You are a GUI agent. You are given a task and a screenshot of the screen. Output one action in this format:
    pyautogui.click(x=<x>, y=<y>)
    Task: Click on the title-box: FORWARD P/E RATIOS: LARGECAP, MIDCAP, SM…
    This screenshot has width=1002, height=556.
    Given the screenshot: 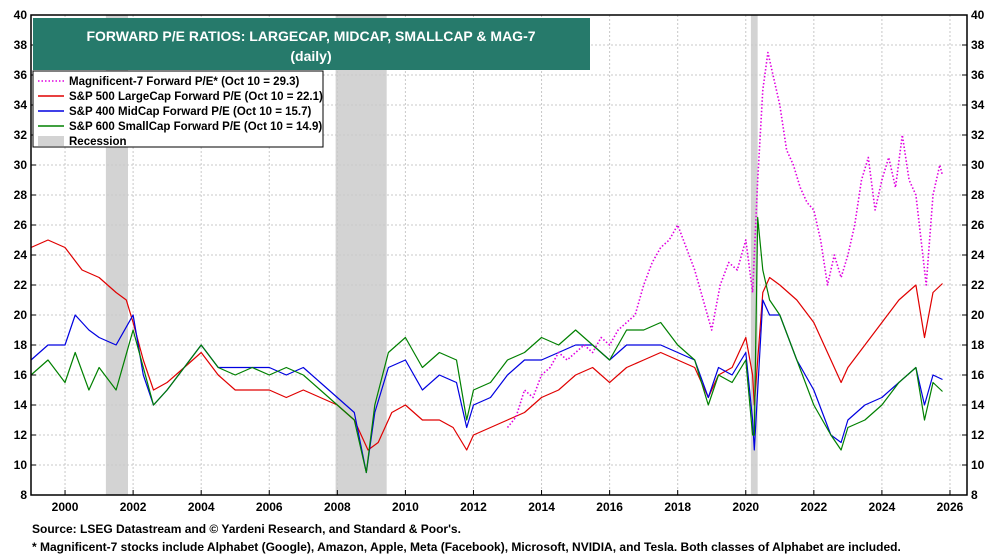 What is the action you would take?
    pyautogui.click(x=311, y=44)
    